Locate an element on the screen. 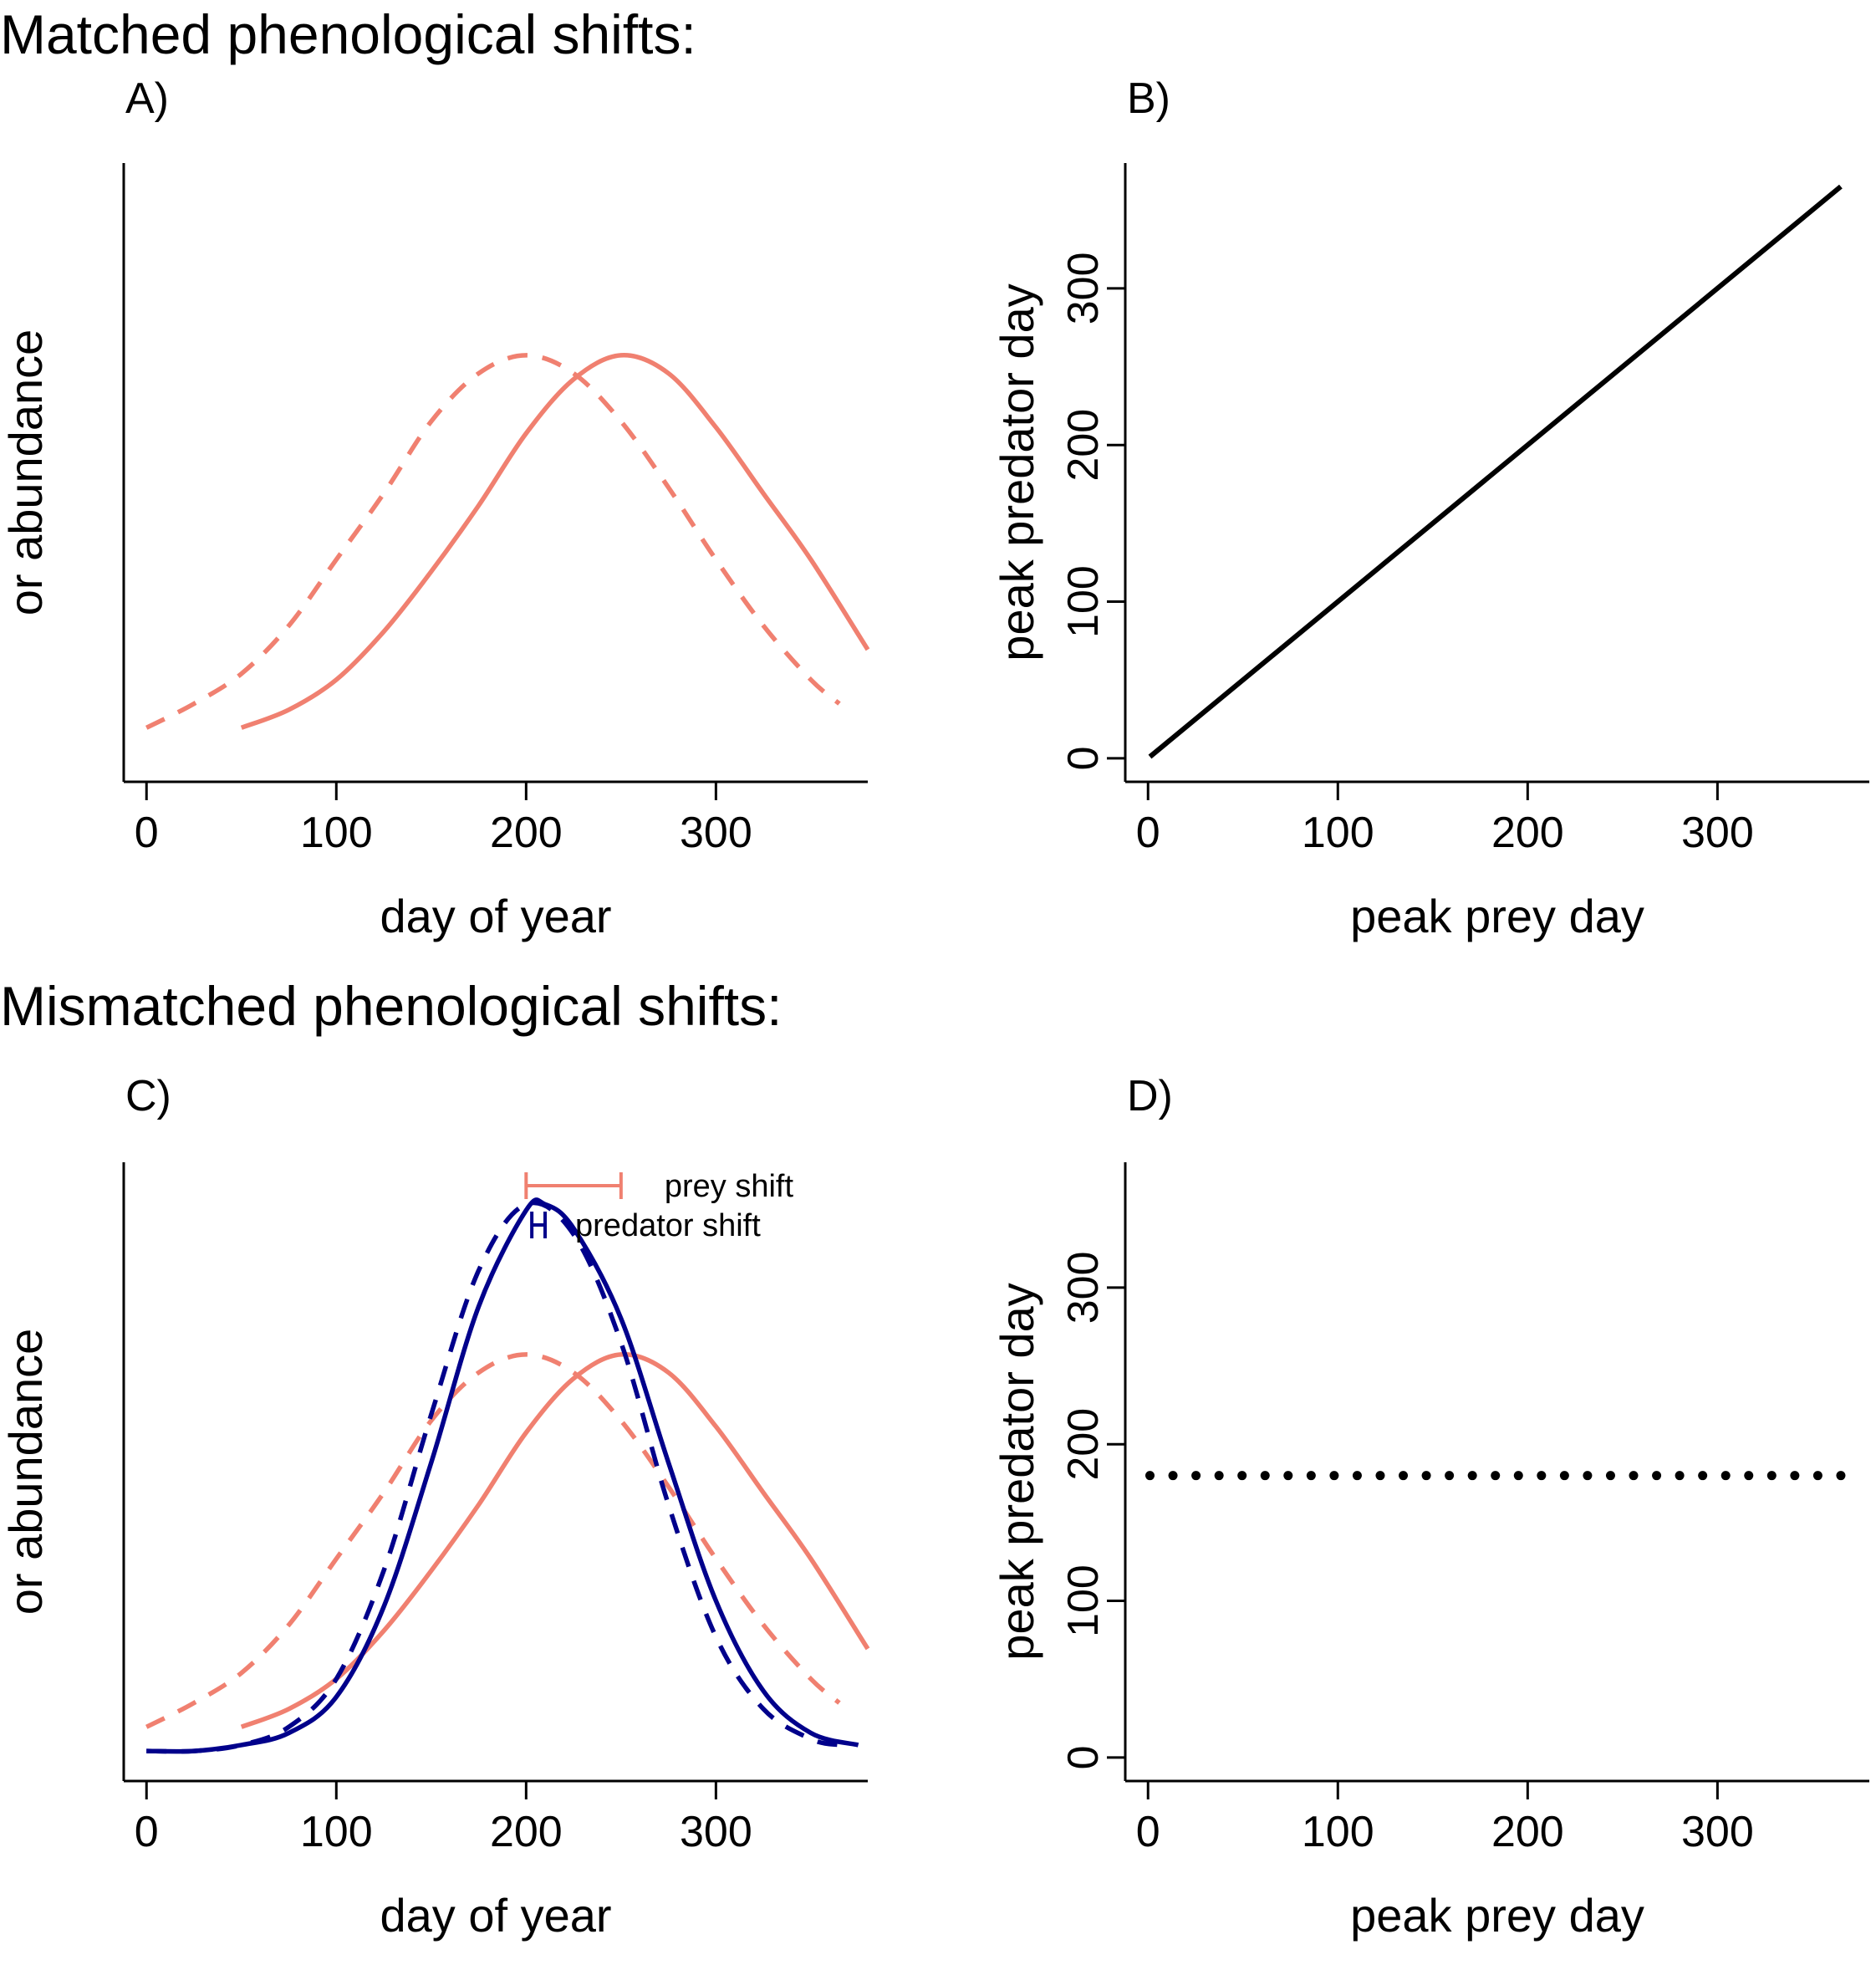  legend-label: prey shift is located at coordinates (729, 1186).